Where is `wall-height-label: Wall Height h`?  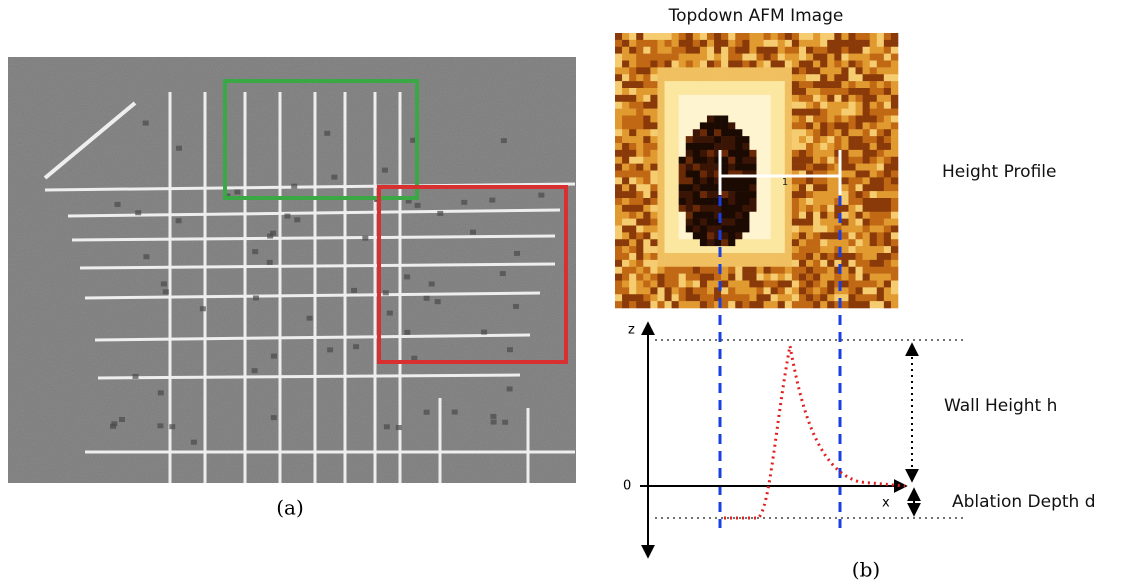
wall-height-label: Wall Height h is located at coordinates (1000, 406).